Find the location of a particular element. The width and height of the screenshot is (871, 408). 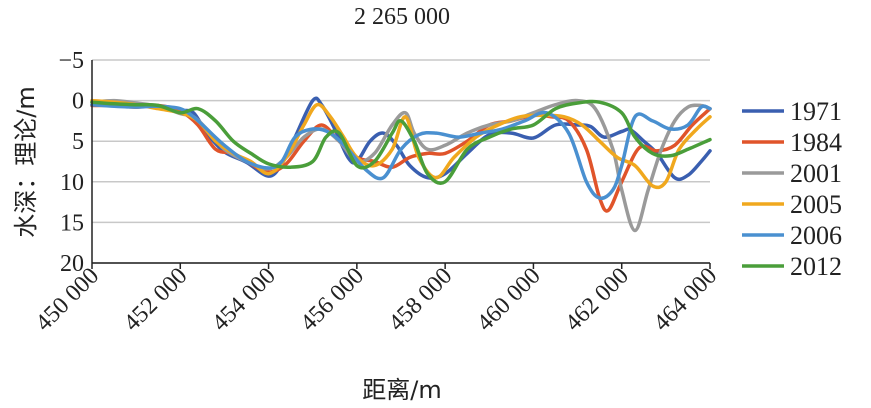

x-tick-label: 464 000 is located at coordinates (686, 300).